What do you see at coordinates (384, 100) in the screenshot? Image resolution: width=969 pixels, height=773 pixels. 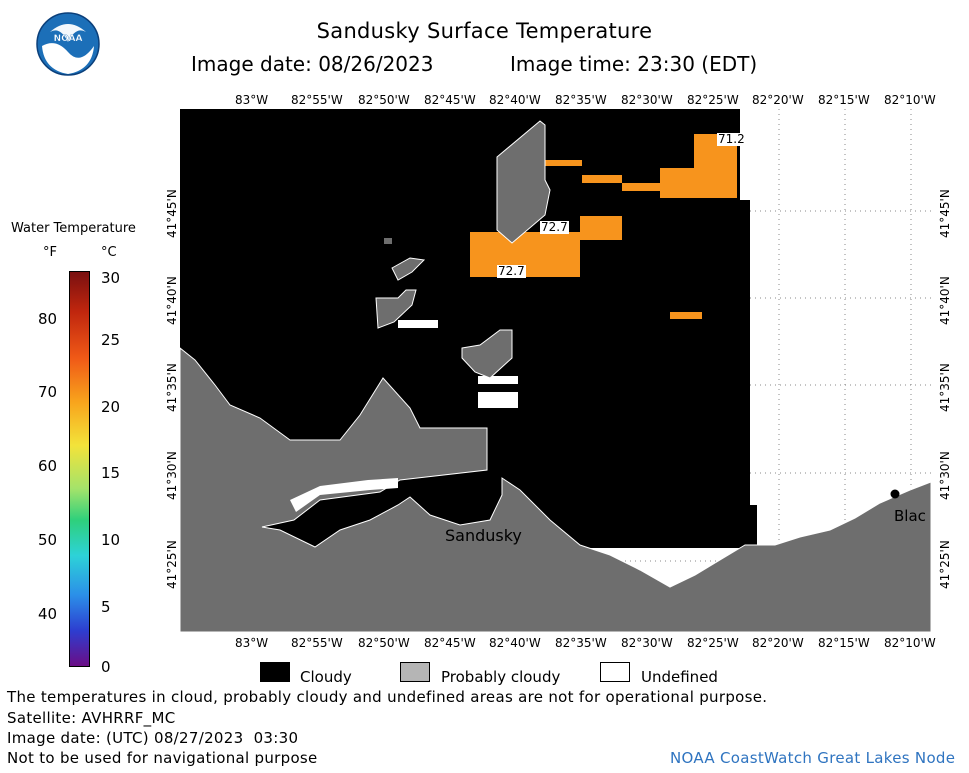 I see `top-lon-2: 82°50'W` at bounding box center [384, 100].